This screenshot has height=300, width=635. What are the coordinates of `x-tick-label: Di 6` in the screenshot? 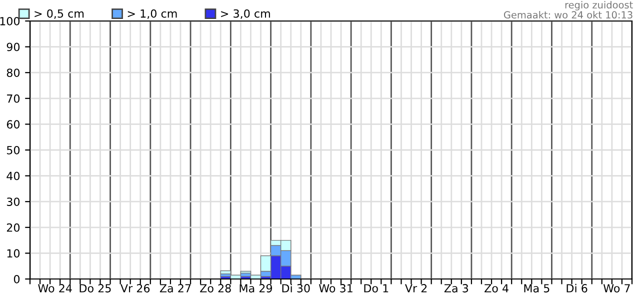 It's located at (577, 288).